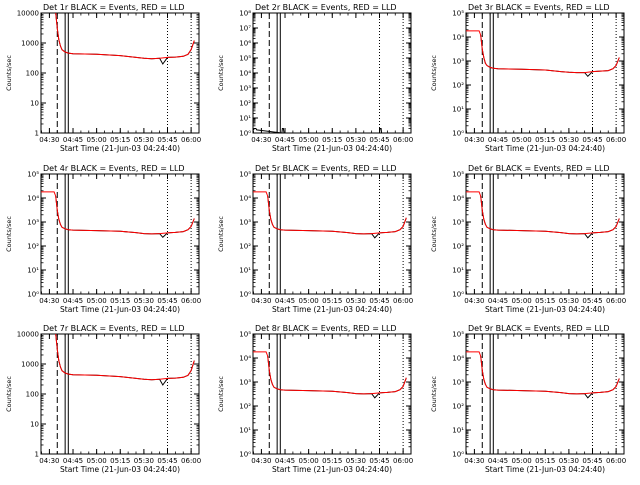  I want to click on y-tick-label: 100, so click(32, 395).